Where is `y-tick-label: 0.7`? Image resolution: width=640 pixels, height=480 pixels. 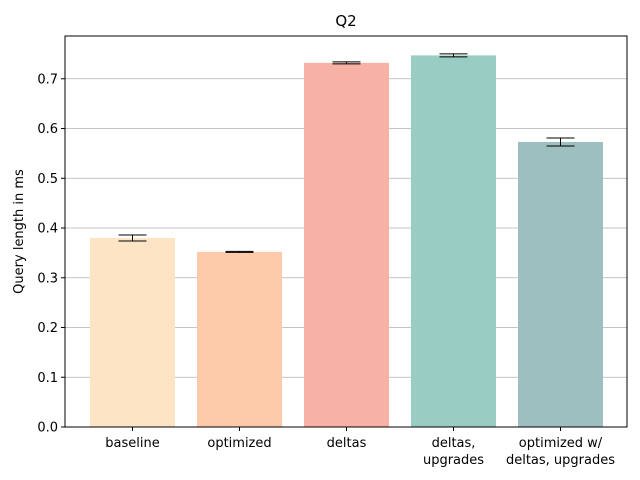
y-tick-label: 0.7 is located at coordinates (47, 79).